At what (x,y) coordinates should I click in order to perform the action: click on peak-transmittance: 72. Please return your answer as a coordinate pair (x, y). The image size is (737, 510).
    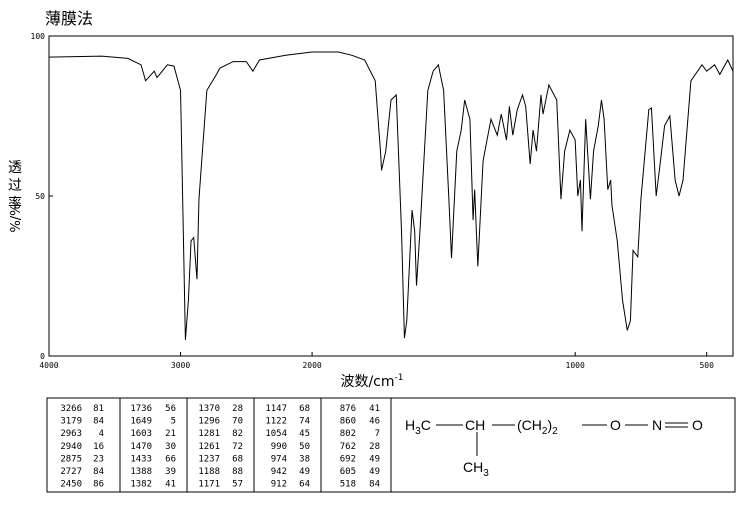
    Looking at the image, I should click on (237, 447).